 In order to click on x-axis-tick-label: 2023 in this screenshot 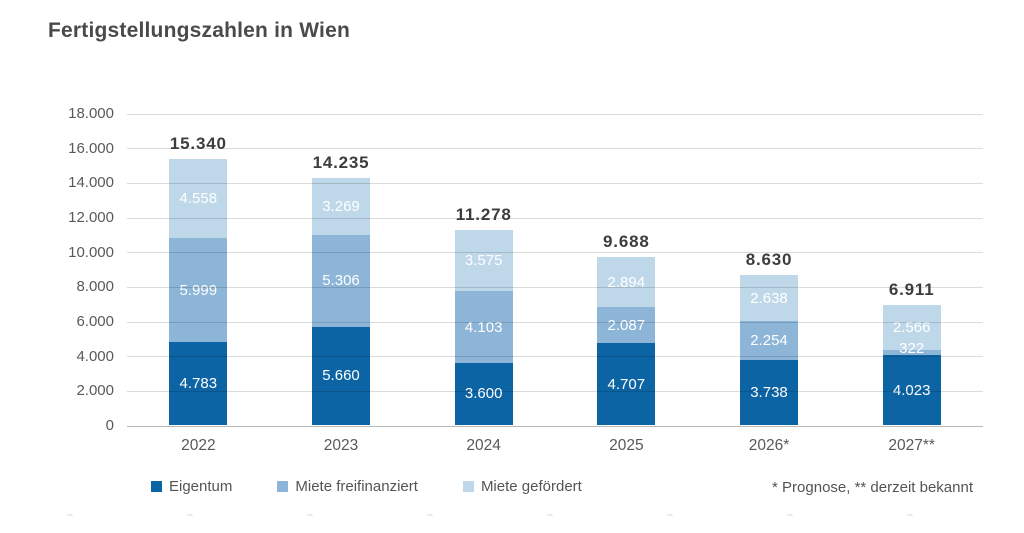, I will do `click(341, 445)`.